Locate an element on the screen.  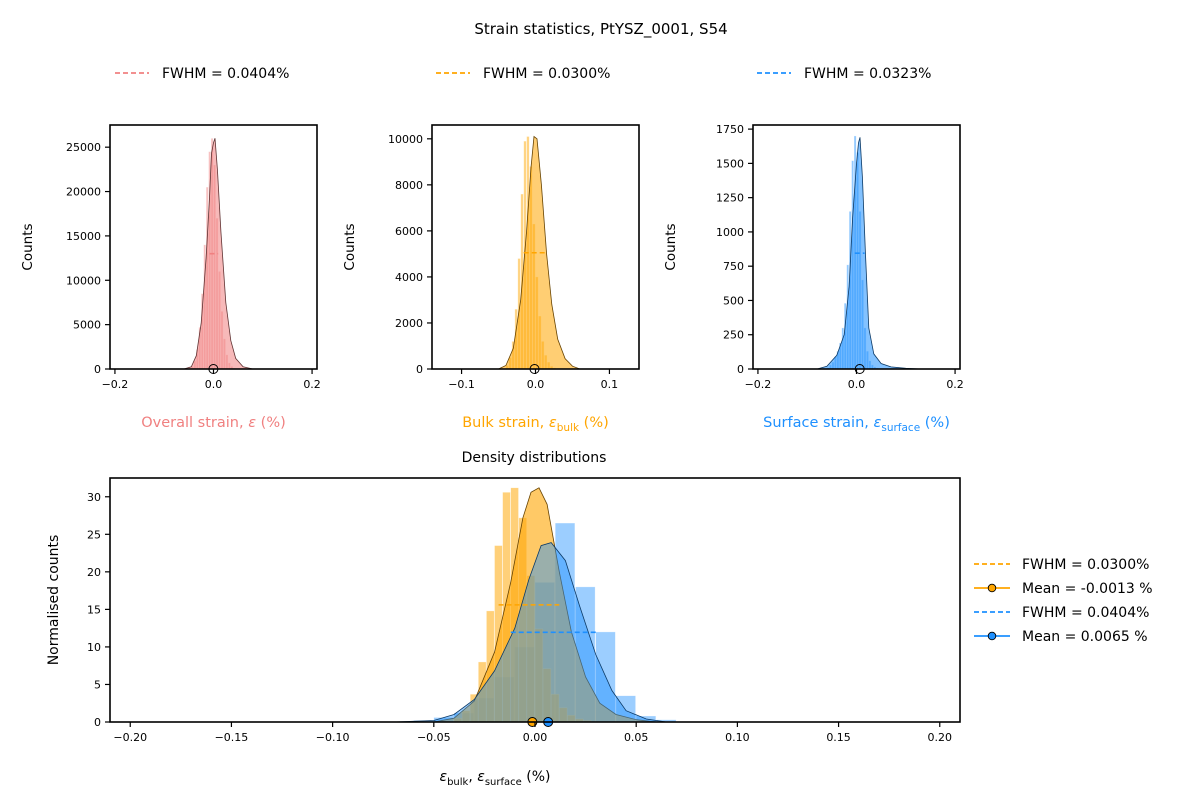
x-tick-label: 0.05 is located at coordinates (636, 737).